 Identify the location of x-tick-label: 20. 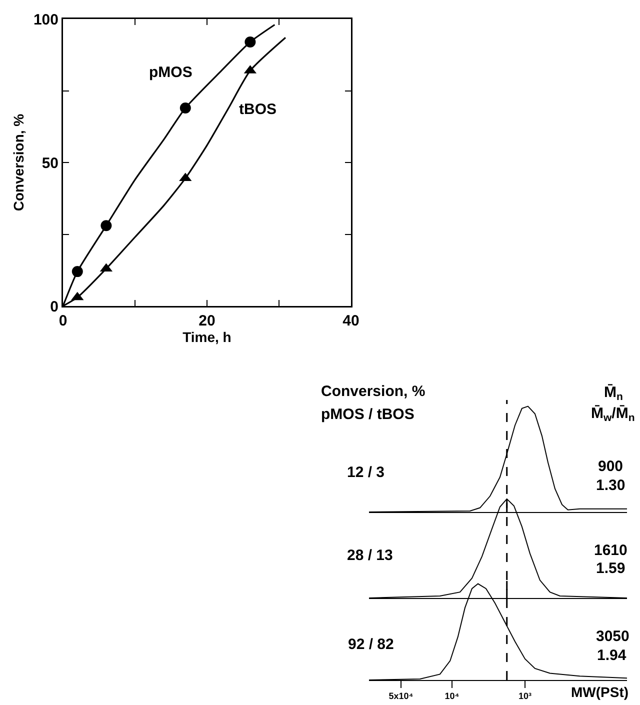
(207, 321).